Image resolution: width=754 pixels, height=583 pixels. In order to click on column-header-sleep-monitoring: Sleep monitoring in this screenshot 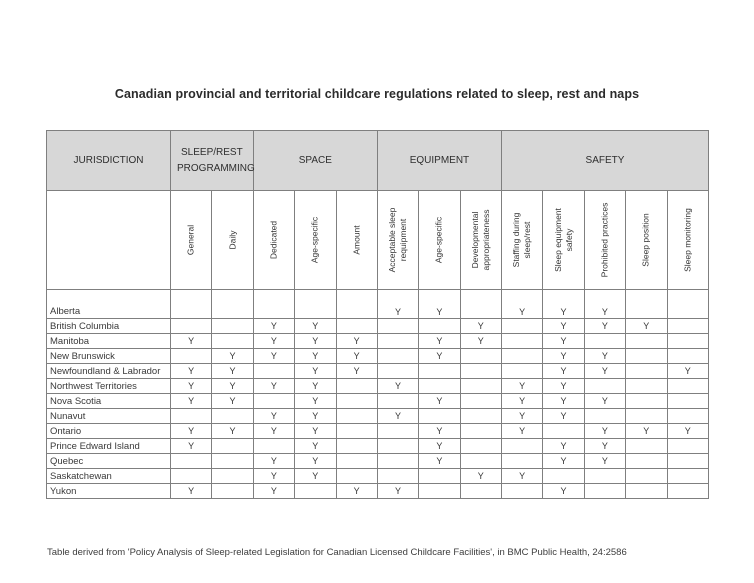, I will do `click(687, 240)`.